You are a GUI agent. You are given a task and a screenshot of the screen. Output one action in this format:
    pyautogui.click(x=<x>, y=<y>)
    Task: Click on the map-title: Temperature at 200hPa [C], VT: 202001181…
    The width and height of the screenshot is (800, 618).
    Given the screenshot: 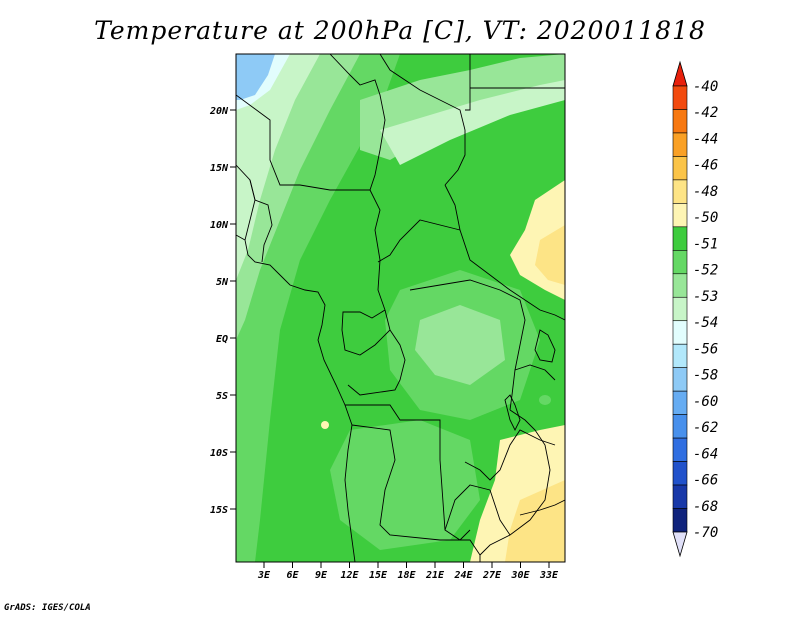 What is the action you would take?
    pyautogui.click(x=400, y=30)
    